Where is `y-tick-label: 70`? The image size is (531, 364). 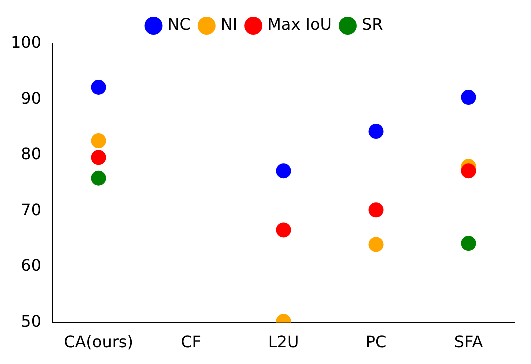
y-tick-label: 70 is located at coordinates (31, 210).